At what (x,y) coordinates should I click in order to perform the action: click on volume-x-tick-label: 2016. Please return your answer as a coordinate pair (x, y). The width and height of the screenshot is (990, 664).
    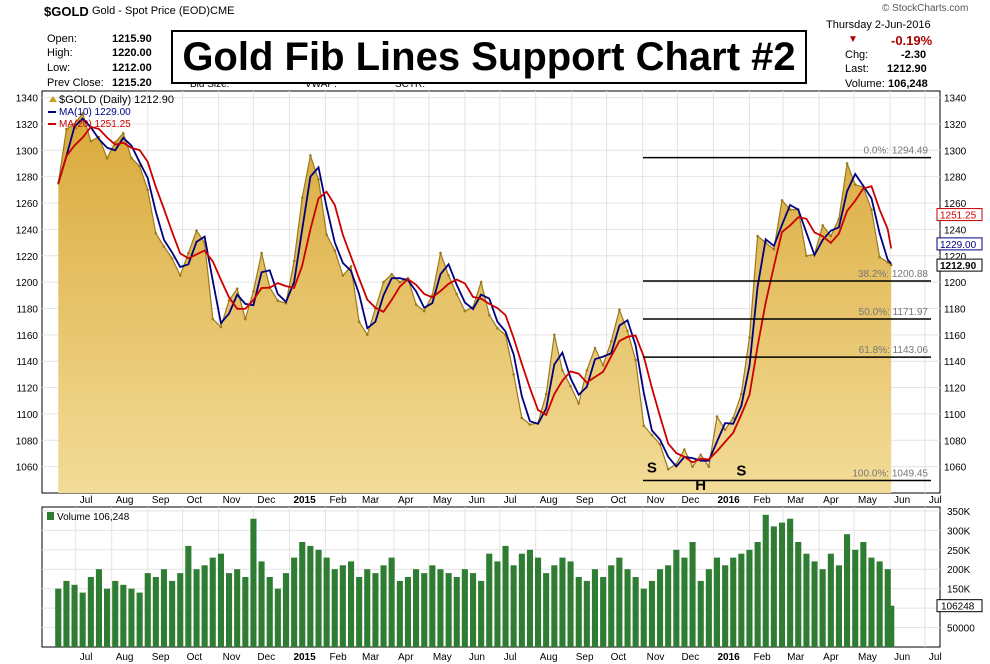
    Looking at the image, I should click on (728, 657).